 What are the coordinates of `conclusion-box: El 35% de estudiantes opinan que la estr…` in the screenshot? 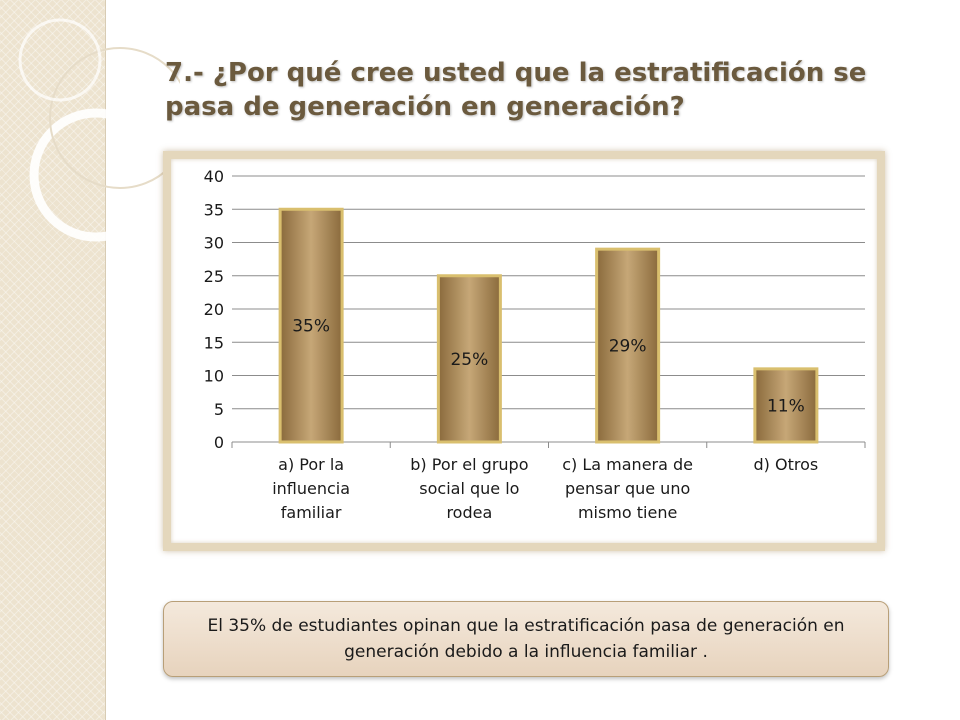 It's located at (526, 639).